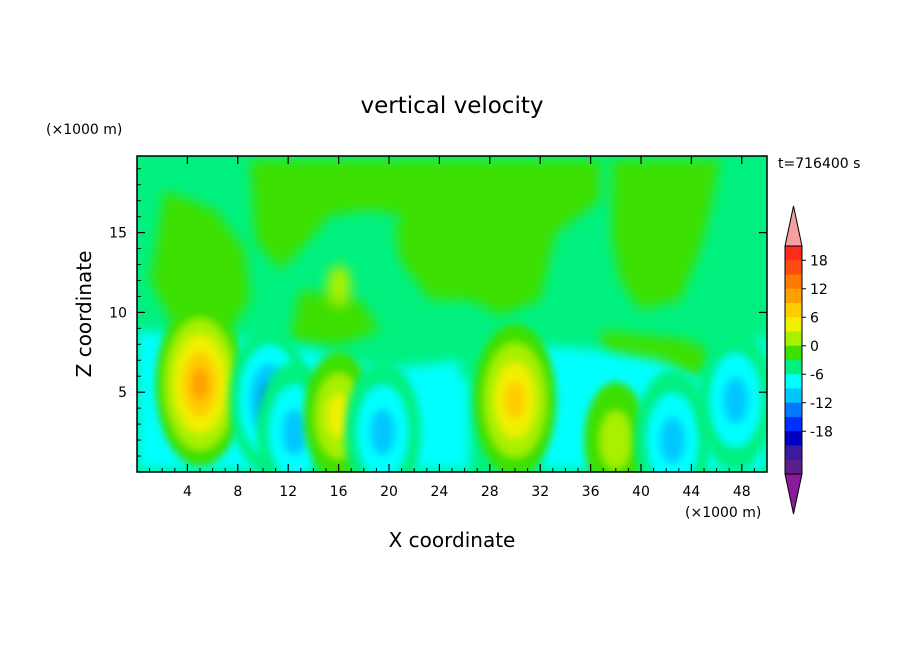 The image size is (904, 654). Describe the element at coordinates (742, 492) in the screenshot. I see `x-tick-label: 48` at that location.